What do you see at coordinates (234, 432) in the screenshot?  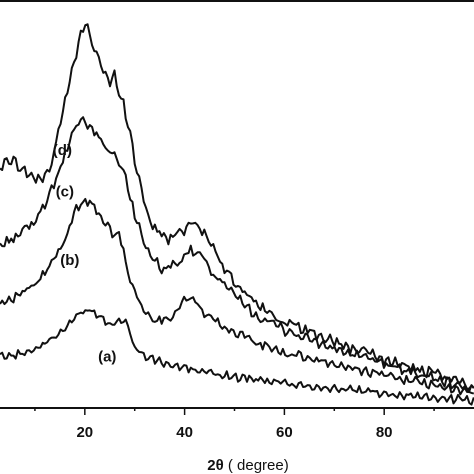 I see `x-tick-labels: 20 40 60 80` at bounding box center [234, 432].